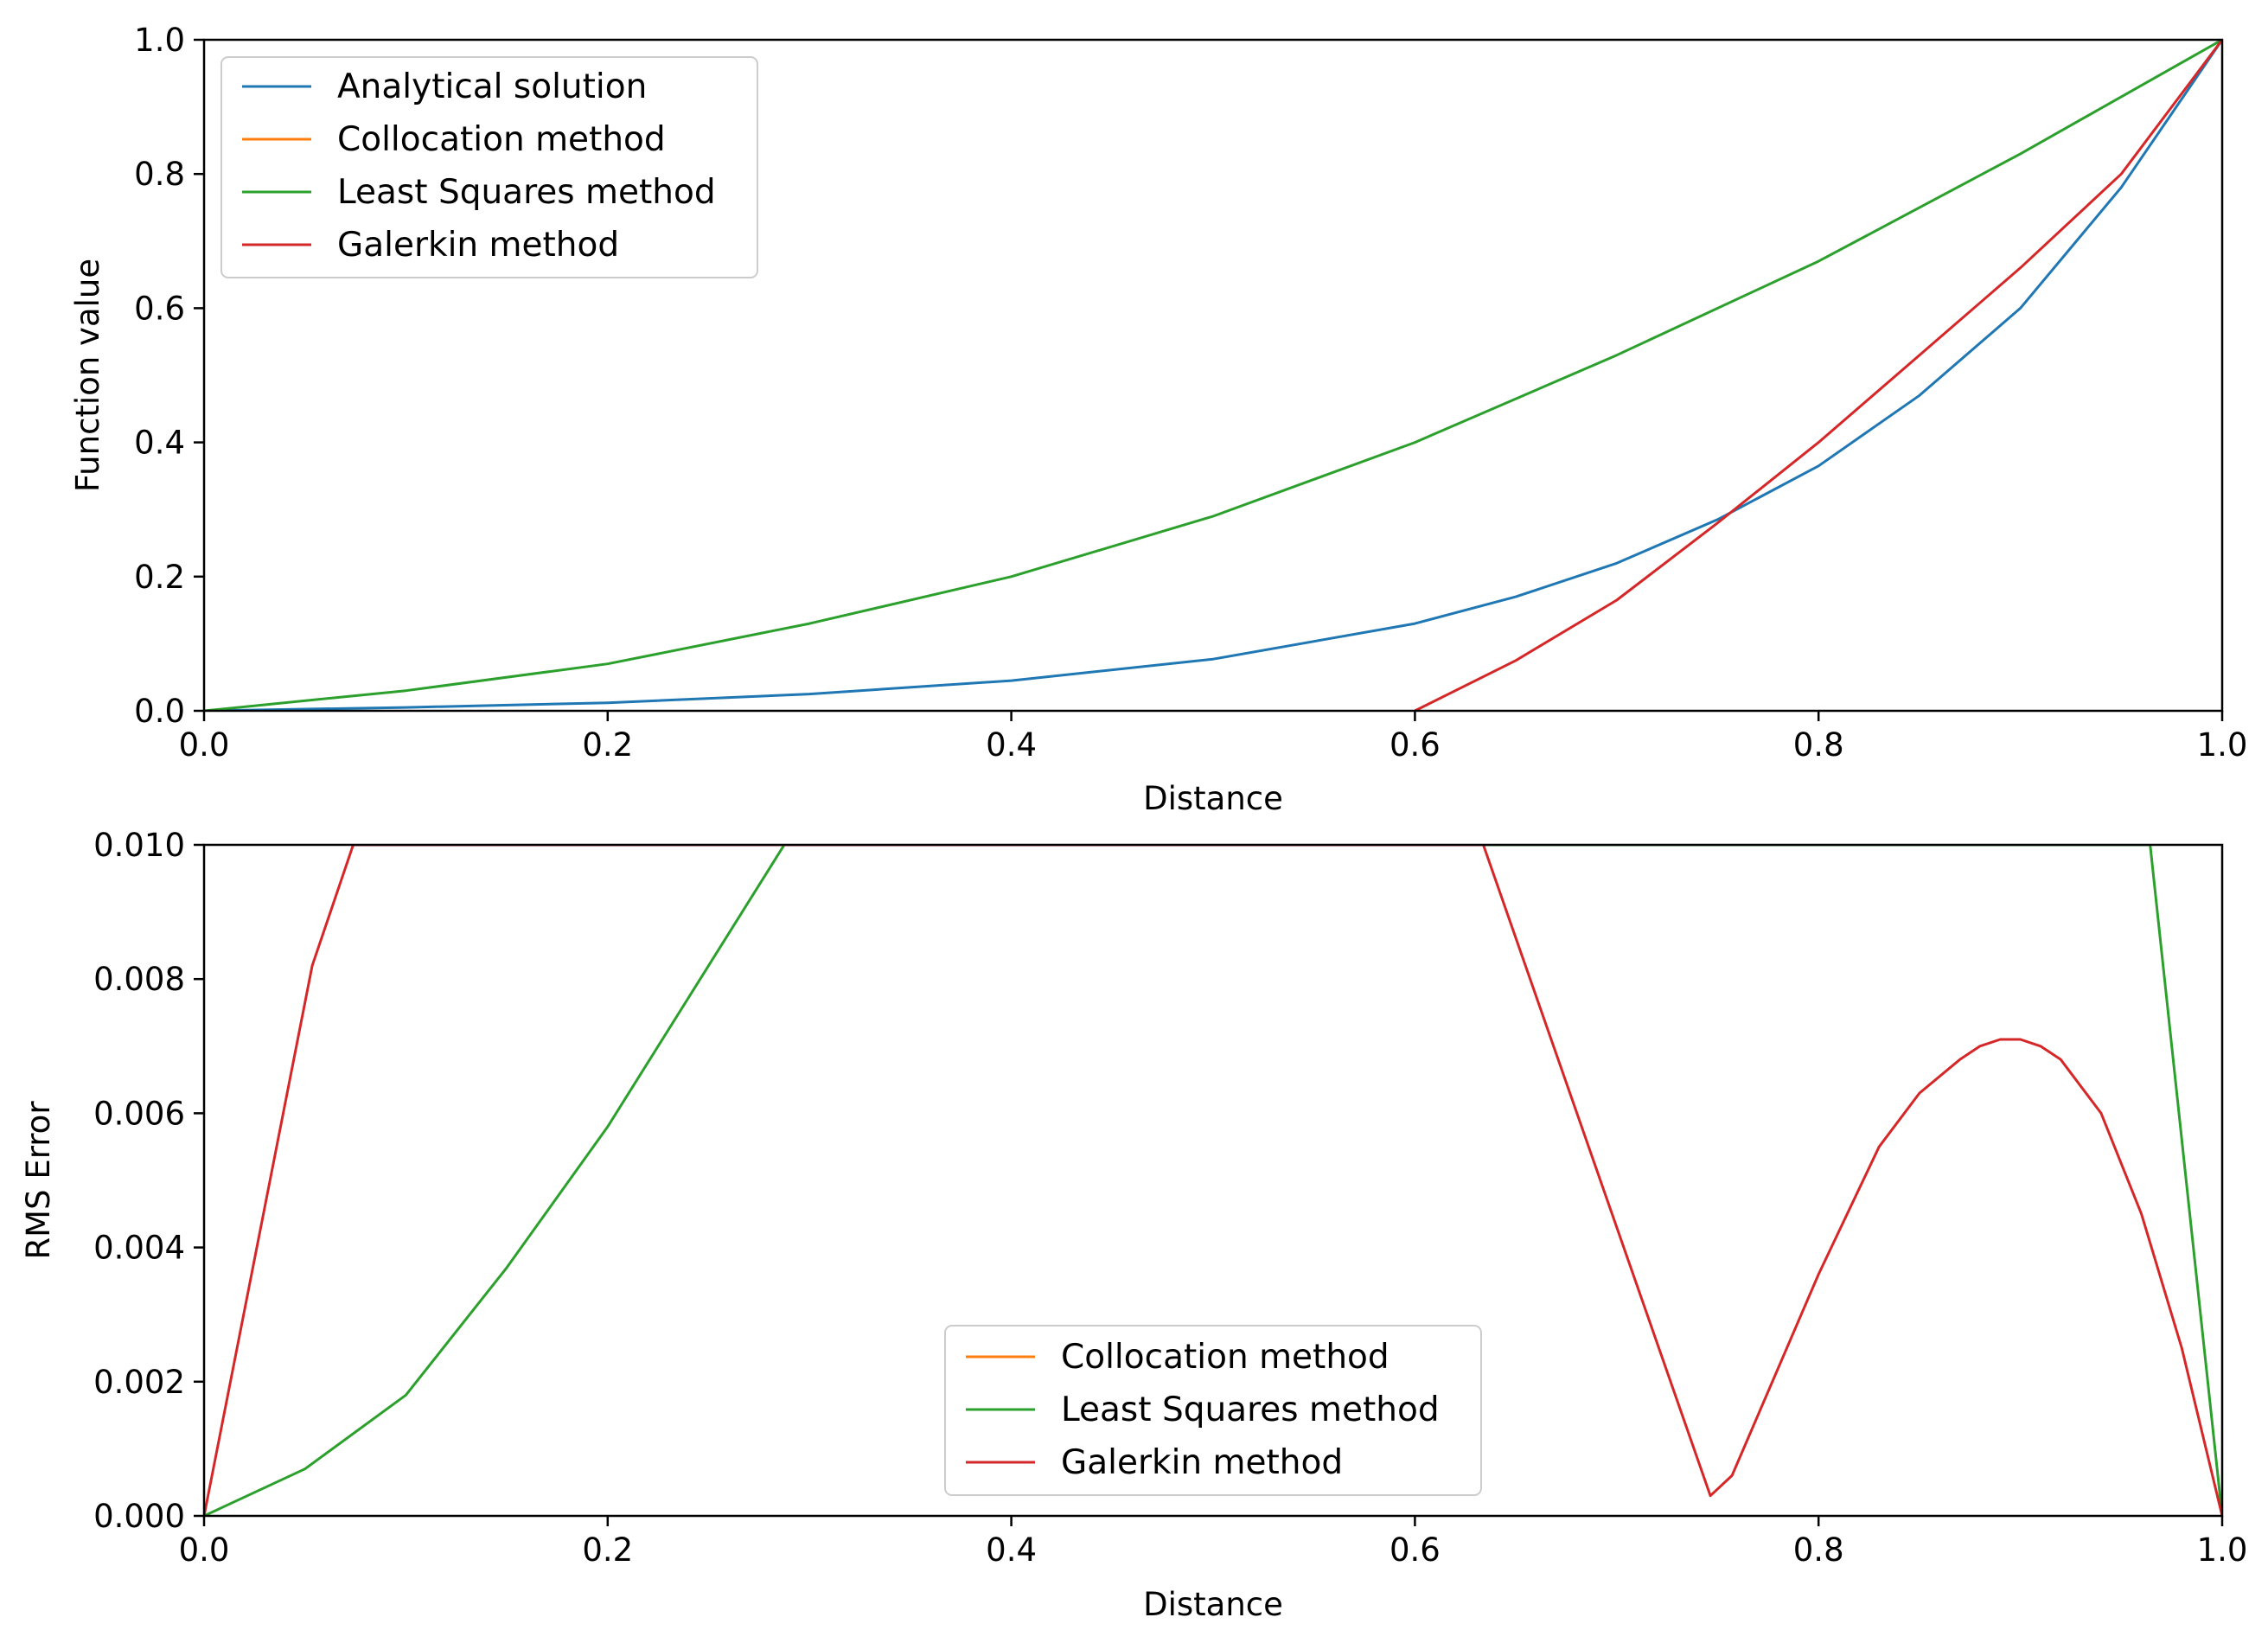 The height and width of the screenshot is (1643, 2268). I want to click on rms-error-y-label: RMS Error, so click(38, 1180).